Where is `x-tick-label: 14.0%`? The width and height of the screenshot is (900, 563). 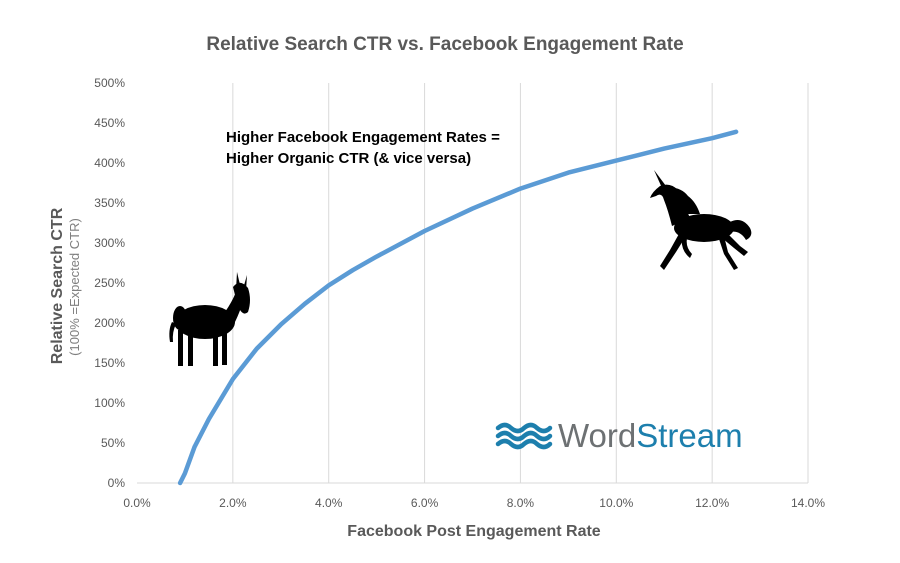
x-tick-label: 14.0% is located at coordinates (808, 503).